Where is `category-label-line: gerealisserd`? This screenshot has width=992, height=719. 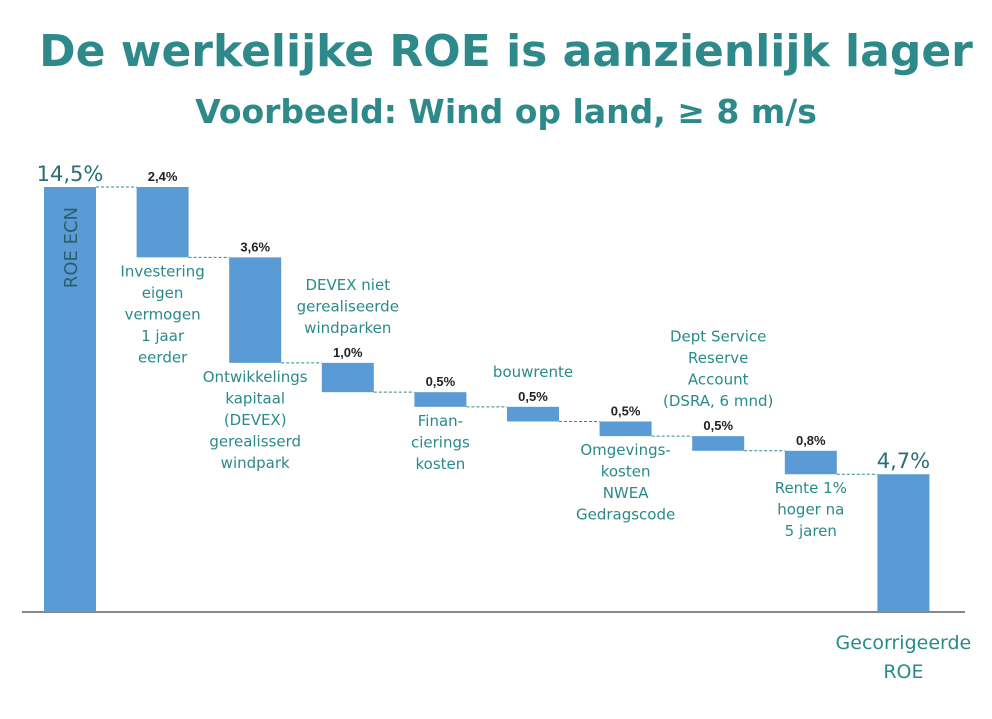
category-label-line: gerealisserd is located at coordinates (255, 441).